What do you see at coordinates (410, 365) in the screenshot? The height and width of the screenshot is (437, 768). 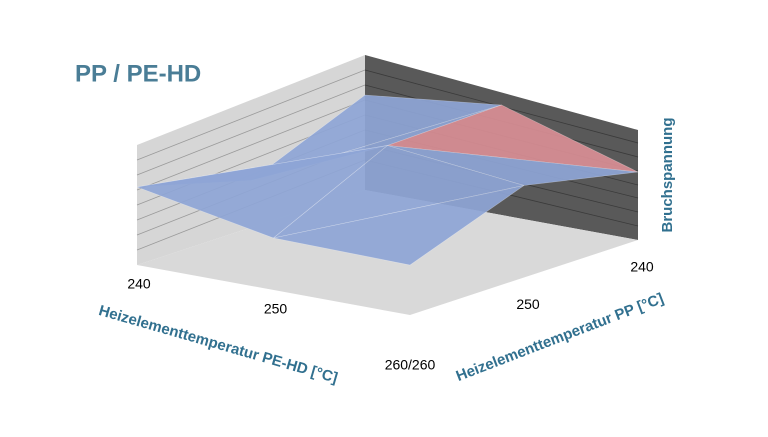 I see `corner-tick-label: 260/260` at bounding box center [410, 365].